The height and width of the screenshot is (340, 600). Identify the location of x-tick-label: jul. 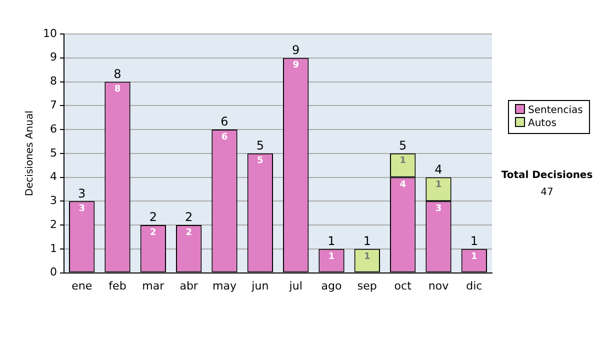
(295, 285).